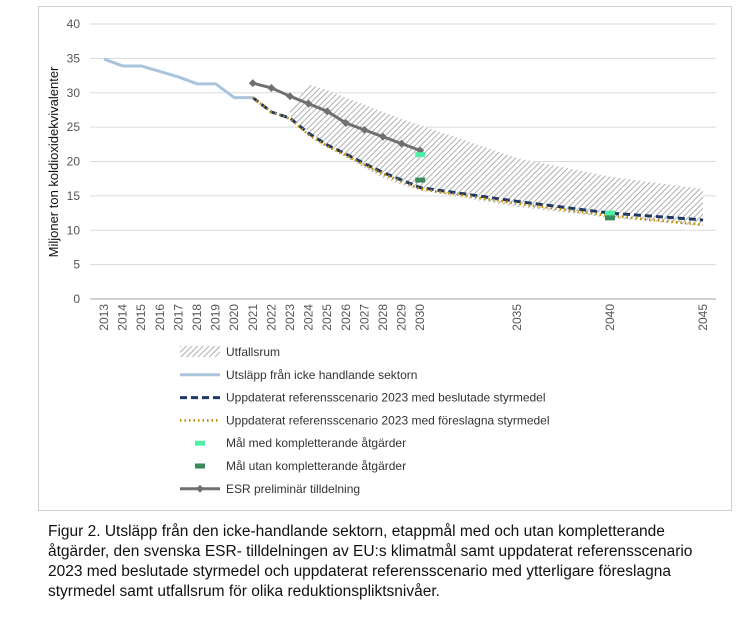  I want to click on x-tick-label: 2017, so click(178, 317).